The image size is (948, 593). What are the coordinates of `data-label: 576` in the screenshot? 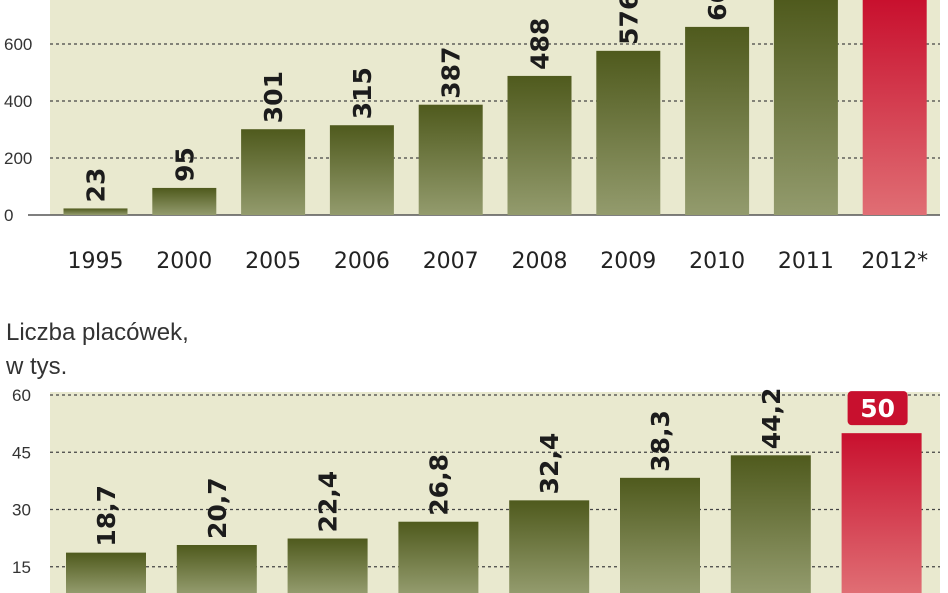 It's located at (628, 22).